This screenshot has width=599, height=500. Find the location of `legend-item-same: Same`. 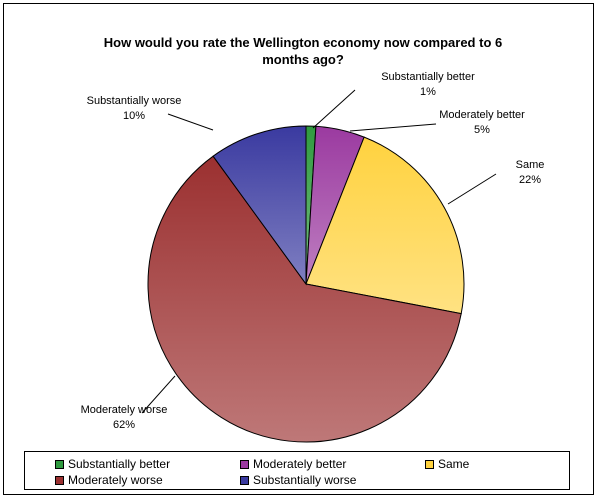

legend-item-same: Same is located at coordinates (447, 464).